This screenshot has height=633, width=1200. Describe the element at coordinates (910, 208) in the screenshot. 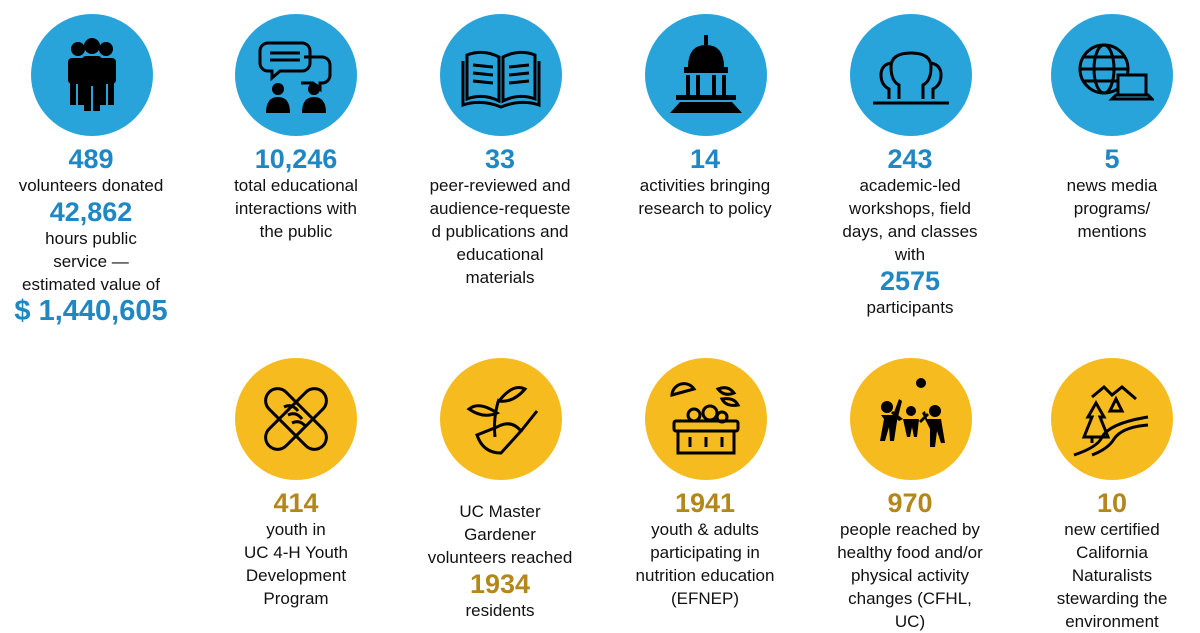

I see `stat-desc-line: workshops, field` at that location.